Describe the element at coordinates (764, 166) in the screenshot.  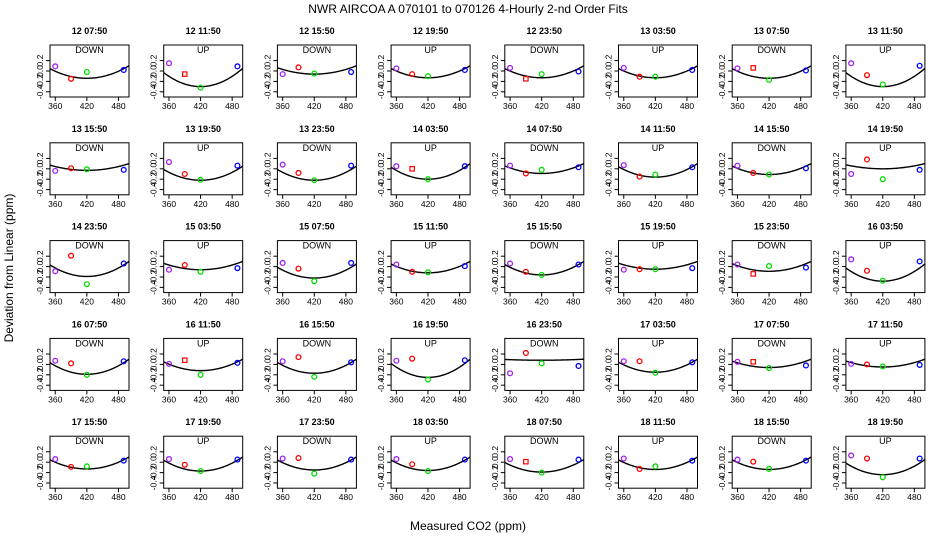
I see `panel: 14 15:50 DOWN 360 420 480 -0.4-0.20.00.2` at that location.